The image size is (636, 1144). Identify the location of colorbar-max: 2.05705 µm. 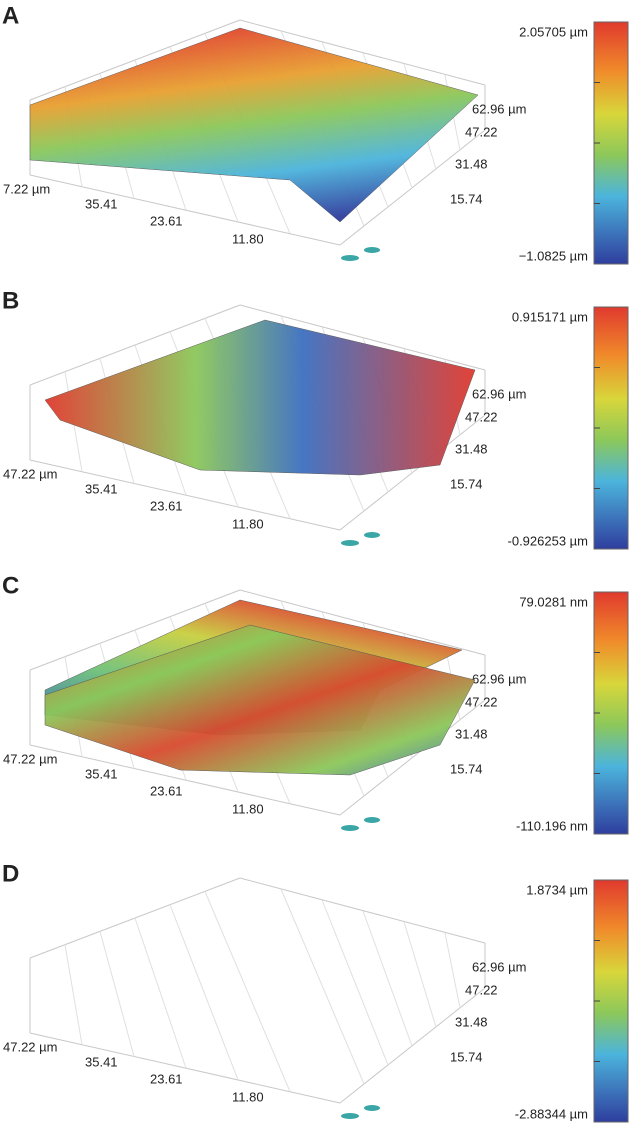
(553, 31).